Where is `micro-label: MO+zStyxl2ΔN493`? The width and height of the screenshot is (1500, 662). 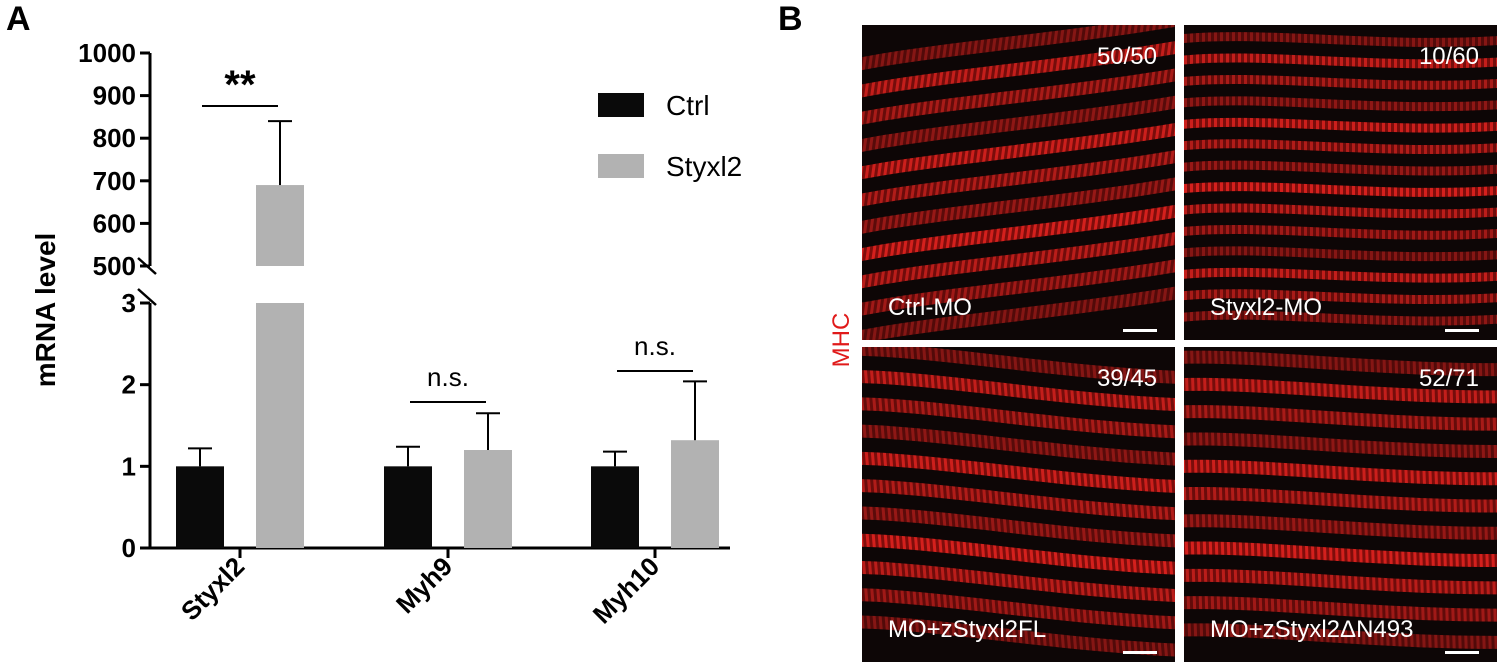
micro-label: MO+zStyxl2ΔN493 is located at coordinates (1312, 629).